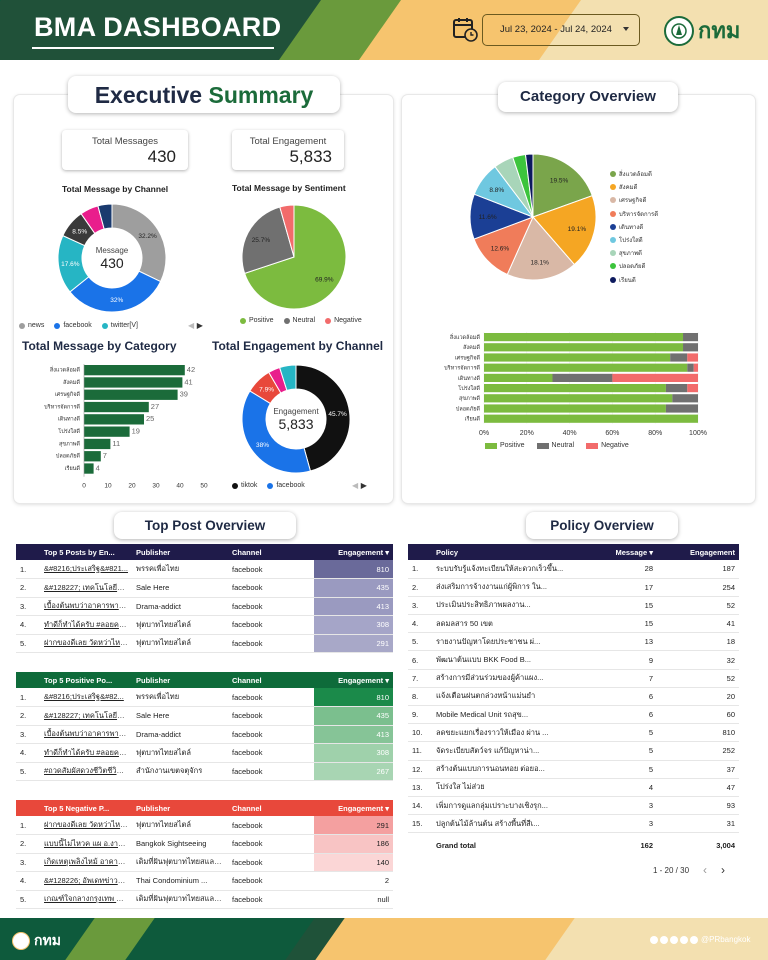 The height and width of the screenshot is (960, 768). I want to click on legend-label: Positive, so click(512, 445).